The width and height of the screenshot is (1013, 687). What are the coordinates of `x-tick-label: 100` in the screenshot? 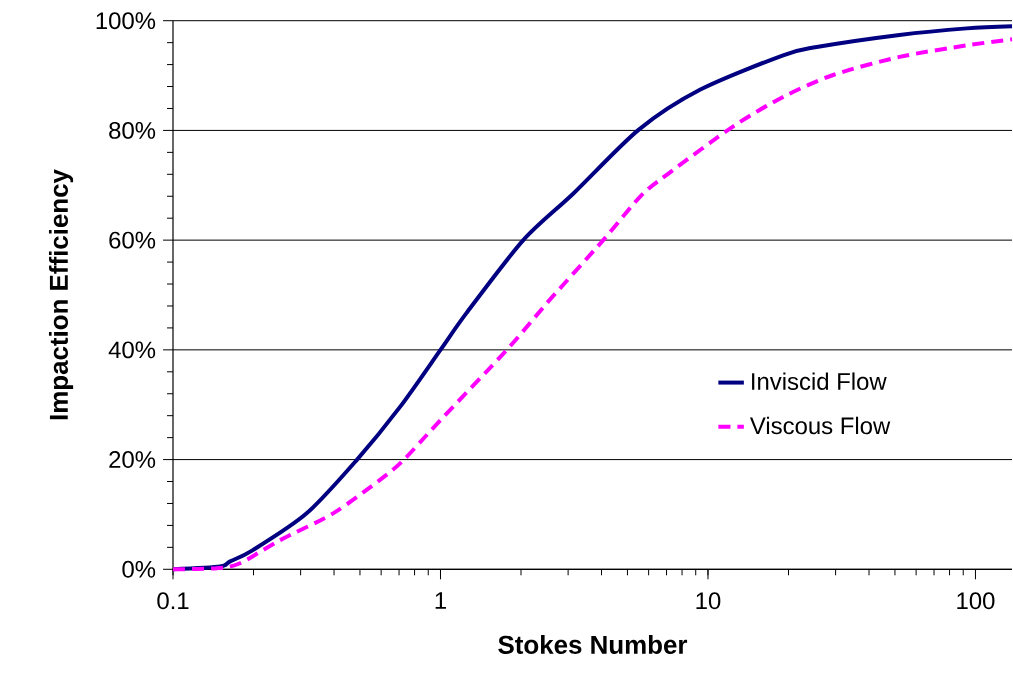 It's located at (976, 601).